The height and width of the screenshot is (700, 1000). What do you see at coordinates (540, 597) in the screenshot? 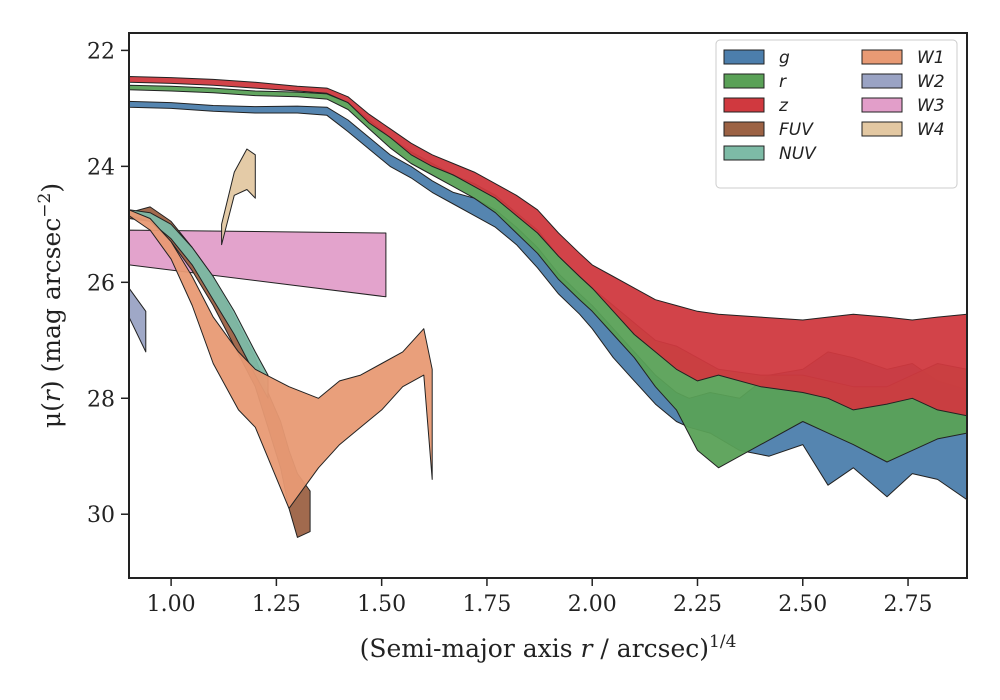
I see `x-axis-ticks: 1.00 1.25 1.50 1.75 2.00 2.25 2.50 2.75` at bounding box center [540, 597].